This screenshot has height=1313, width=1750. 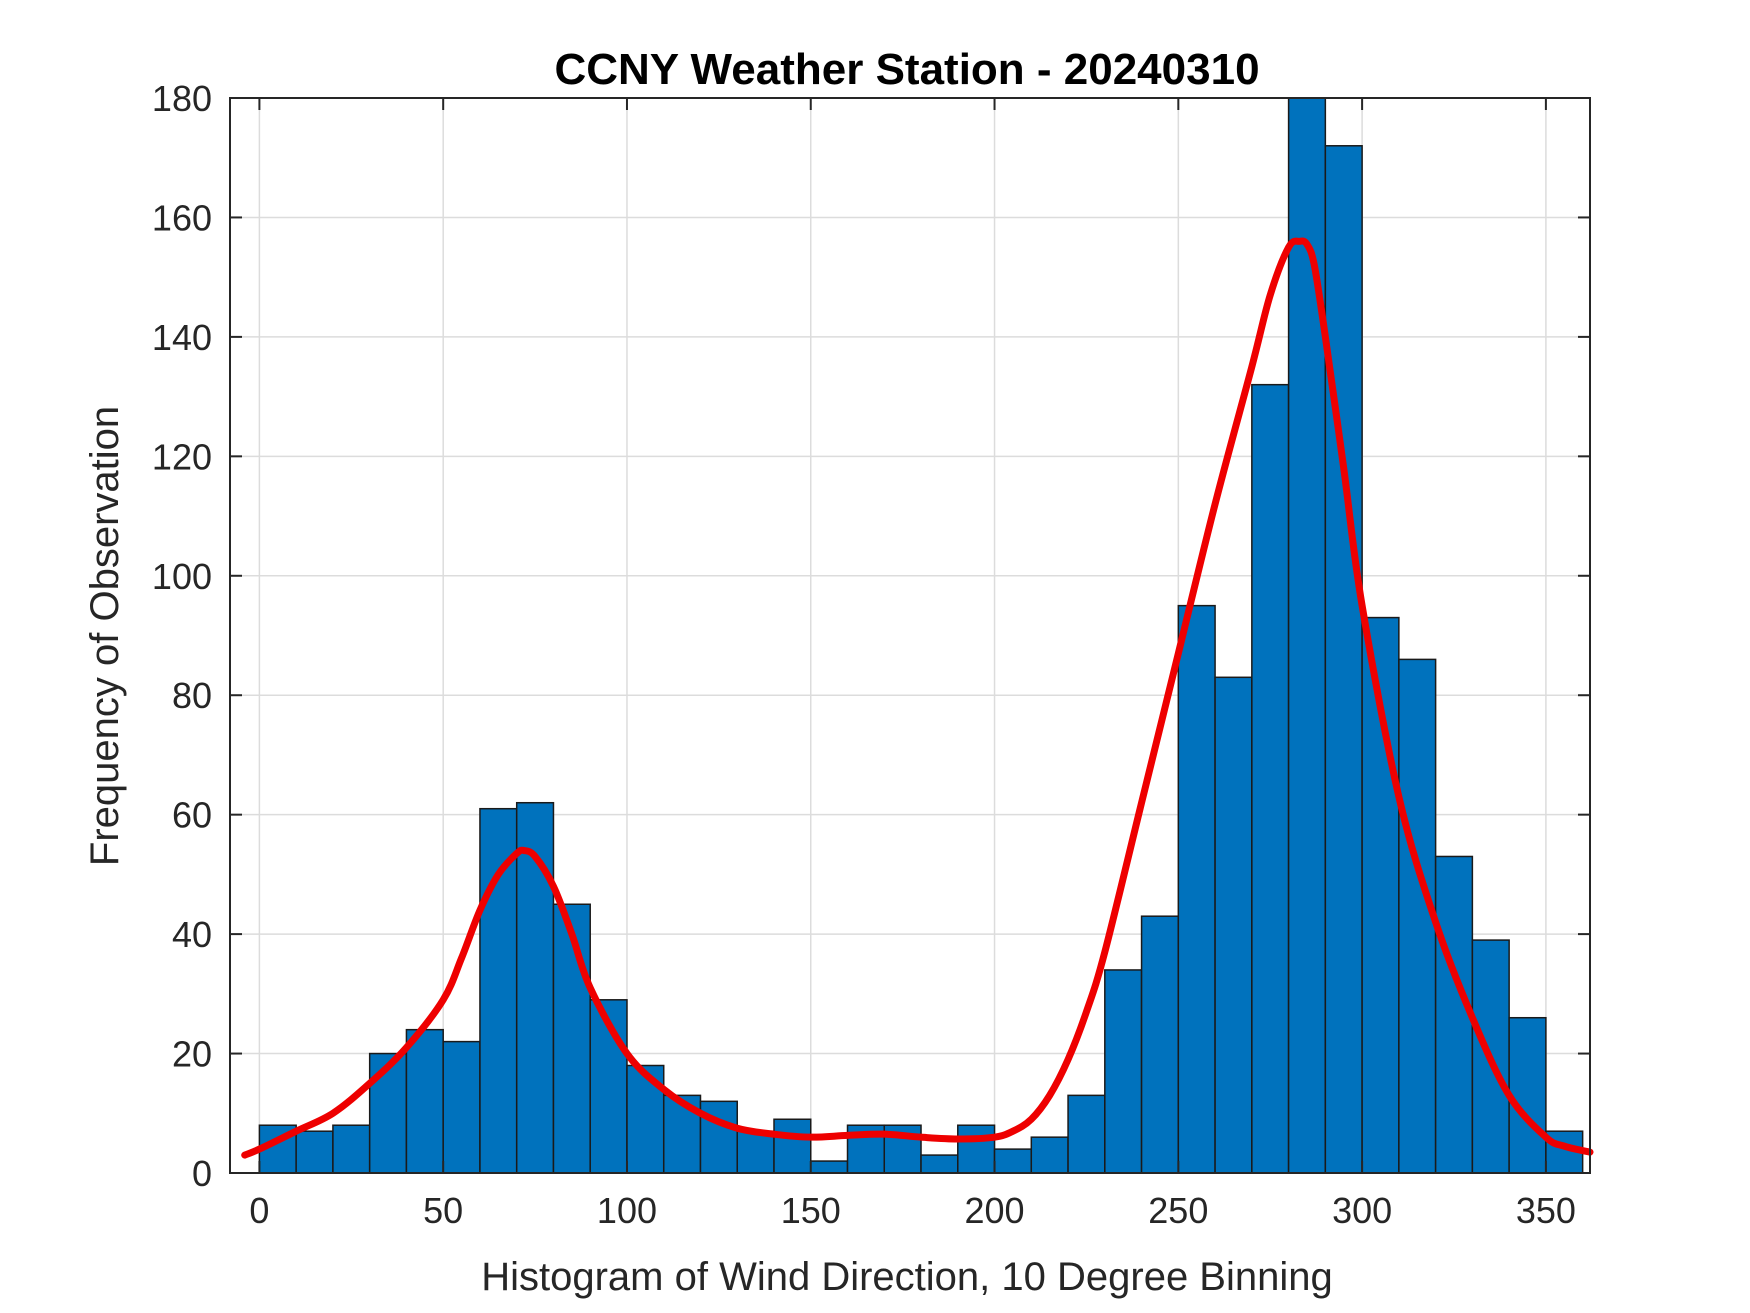 I want to click on y-tick-label: 0, so click(x=202, y=1173).